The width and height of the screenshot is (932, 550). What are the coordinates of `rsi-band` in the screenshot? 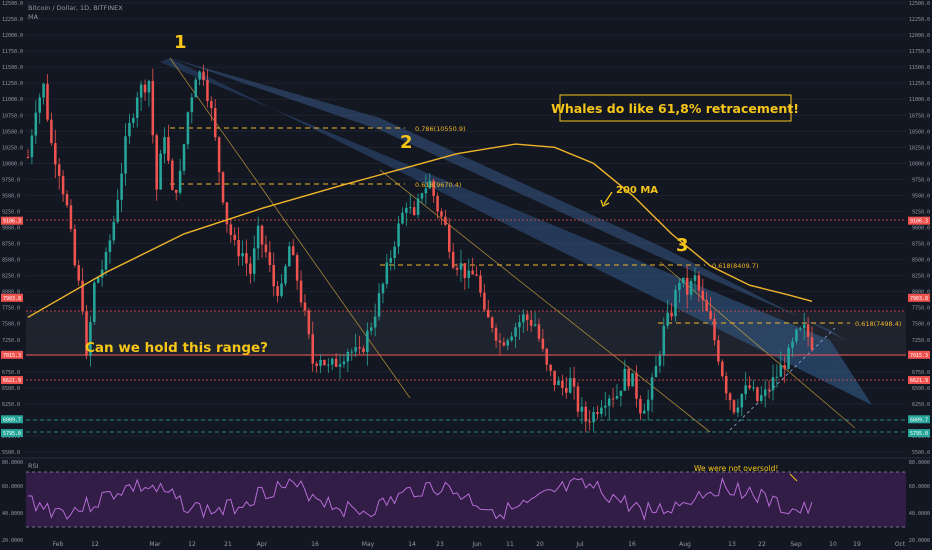 It's located at (466, 499).